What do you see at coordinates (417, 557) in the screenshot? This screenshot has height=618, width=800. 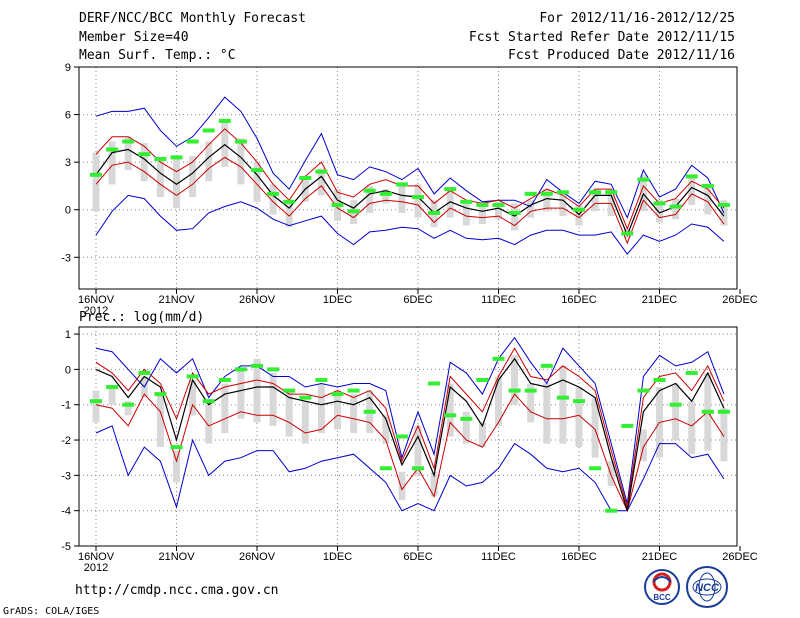 I see `x-tick-label: 6DEC` at bounding box center [417, 557].